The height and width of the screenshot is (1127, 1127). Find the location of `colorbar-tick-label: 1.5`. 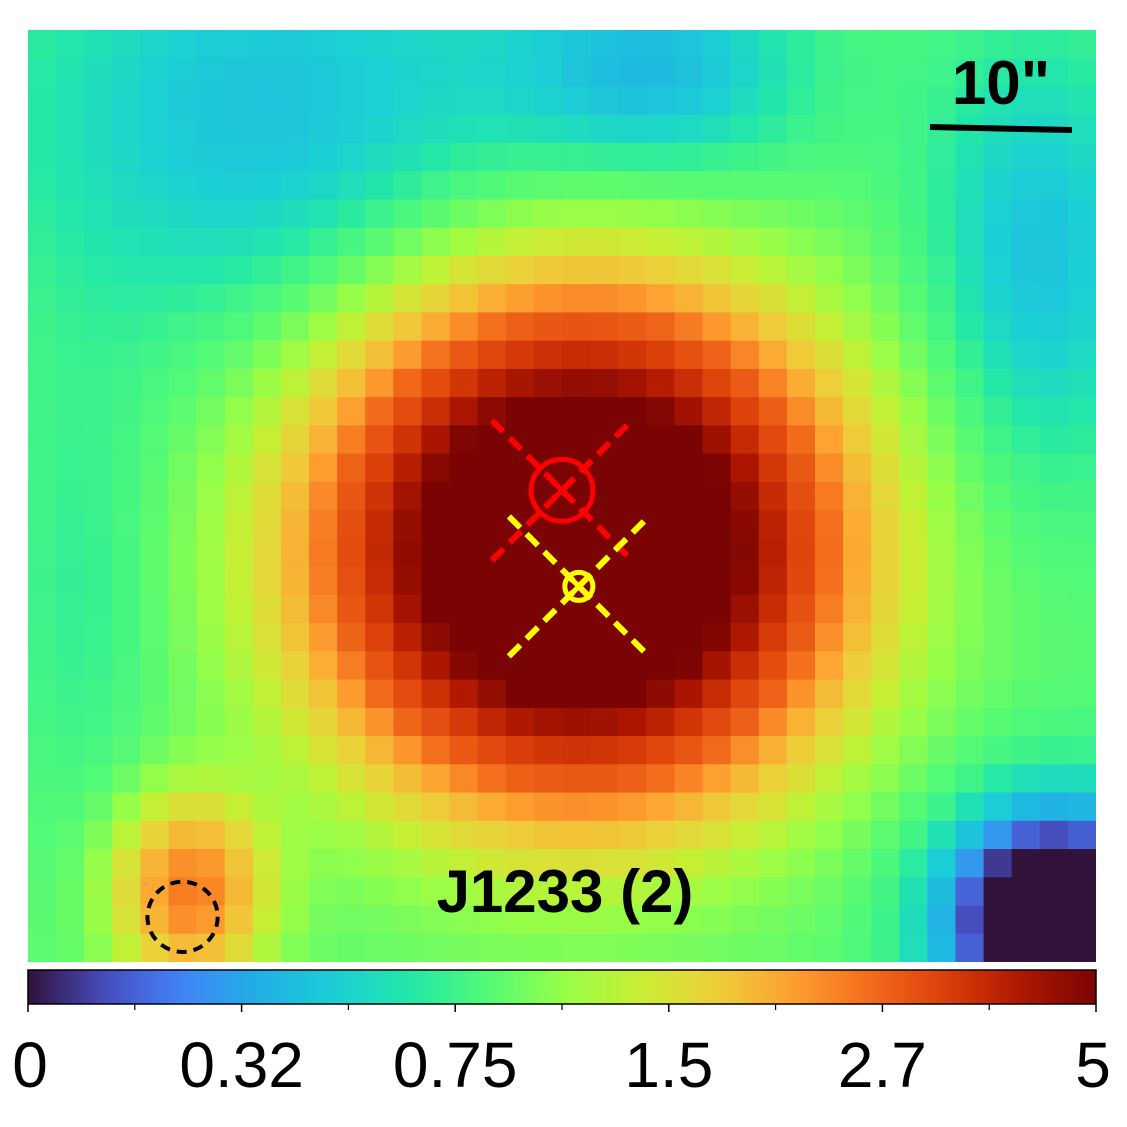

colorbar-tick-label: 1.5 is located at coordinates (668, 1065).